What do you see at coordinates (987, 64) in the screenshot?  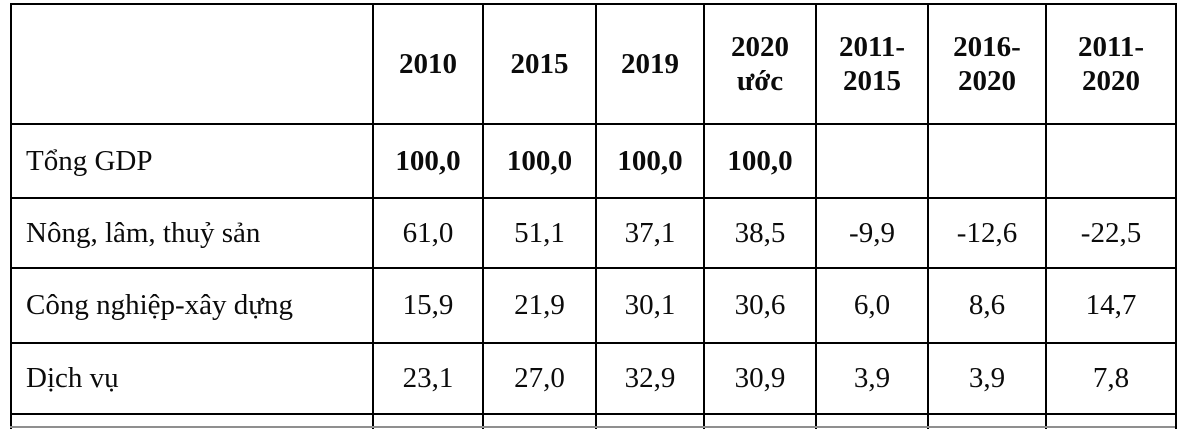 I see `header-cell-2016-2020: 2016- 2020` at bounding box center [987, 64].